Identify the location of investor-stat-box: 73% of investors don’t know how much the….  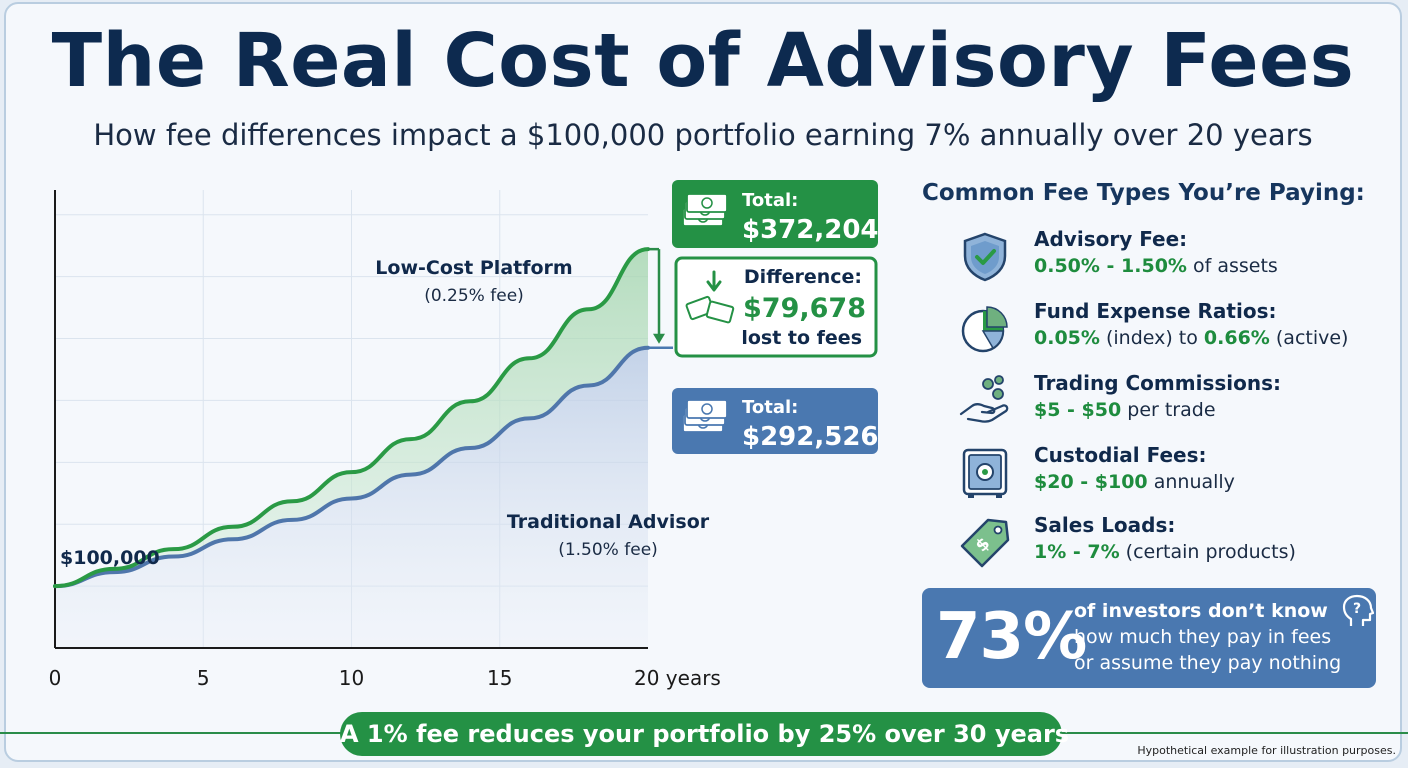
(1149, 638).